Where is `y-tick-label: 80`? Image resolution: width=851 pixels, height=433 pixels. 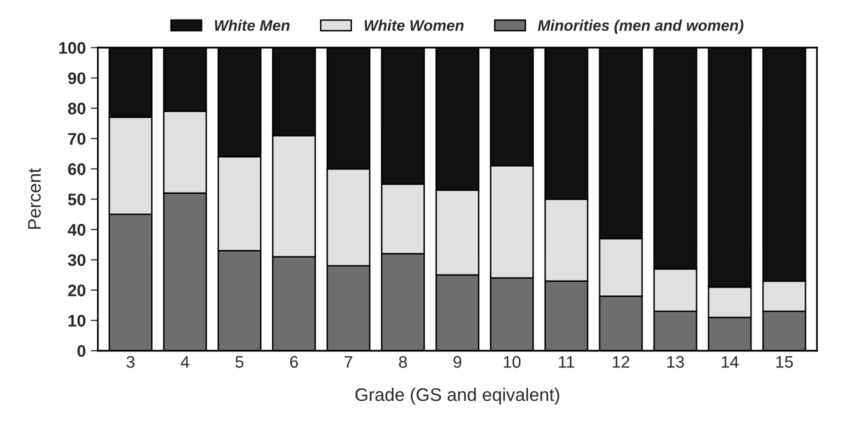
y-tick-label: 80 is located at coordinates (77, 108).